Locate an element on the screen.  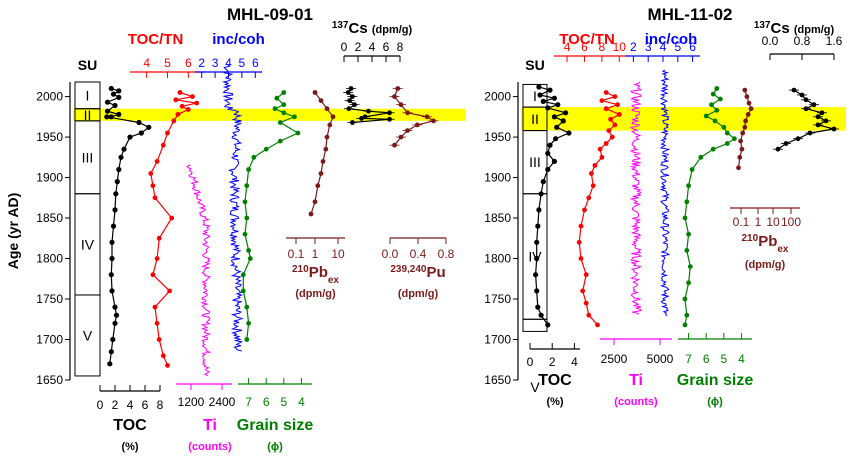
pb-label-1: 210Pbex is located at coordinates (765, 244).